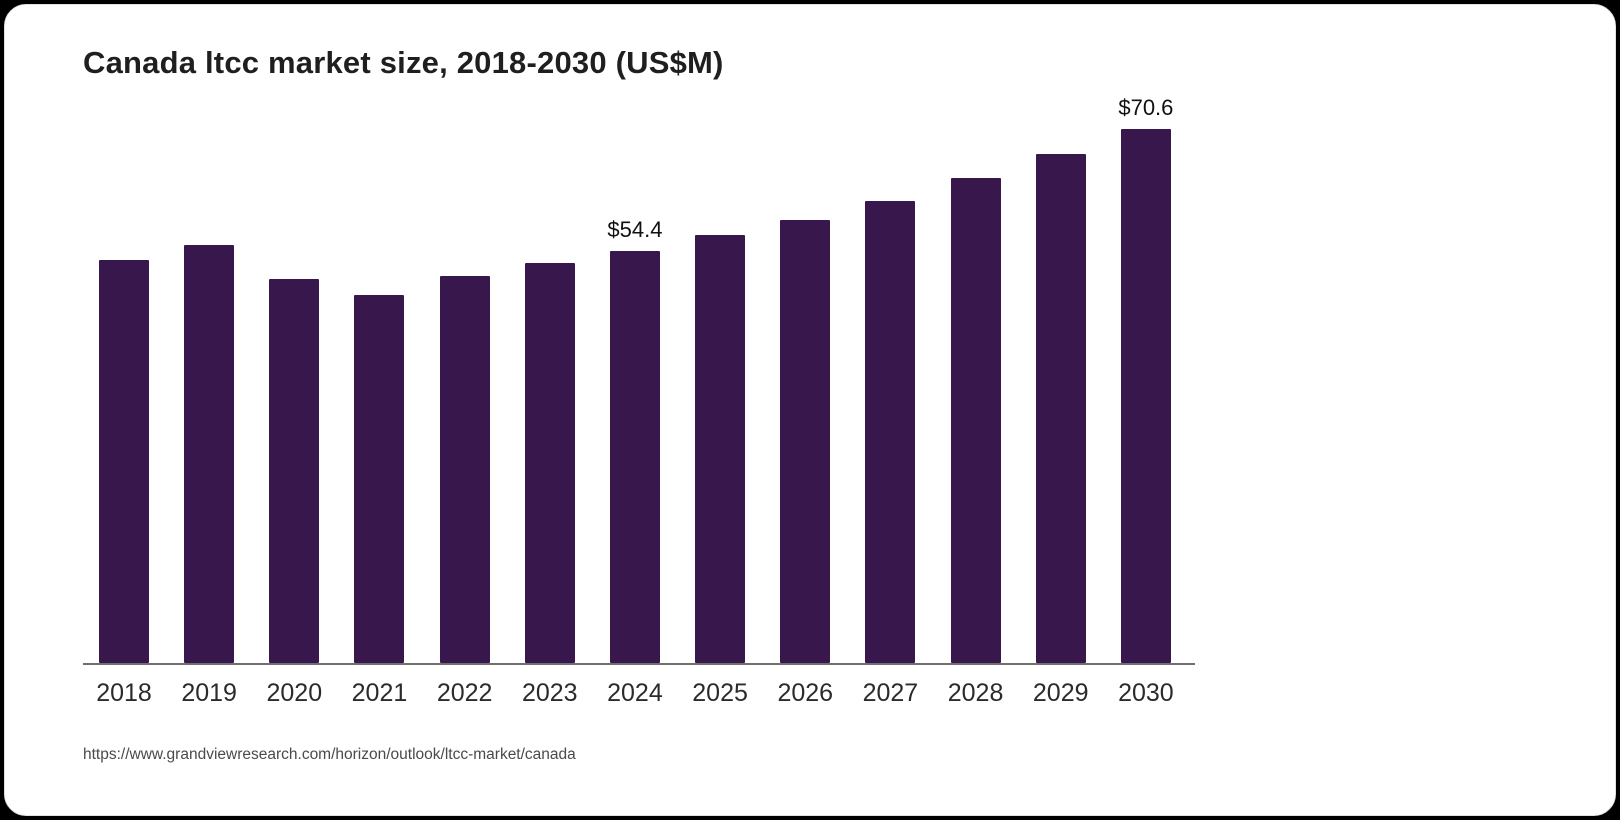 The image size is (1620, 820). Describe the element at coordinates (1145, 379) in the screenshot. I see `bar-2030: $70.6` at that location.